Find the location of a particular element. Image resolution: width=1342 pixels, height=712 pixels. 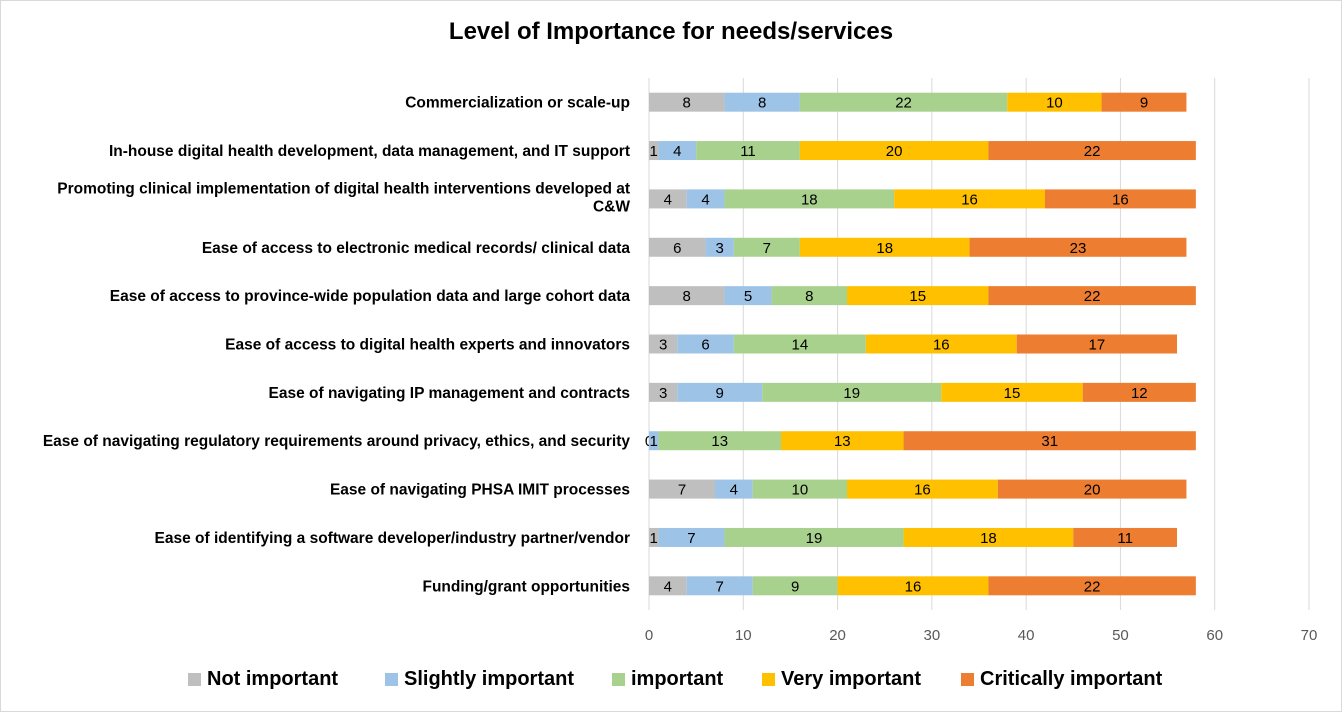

data-label: 9 is located at coordinates (795, 586).